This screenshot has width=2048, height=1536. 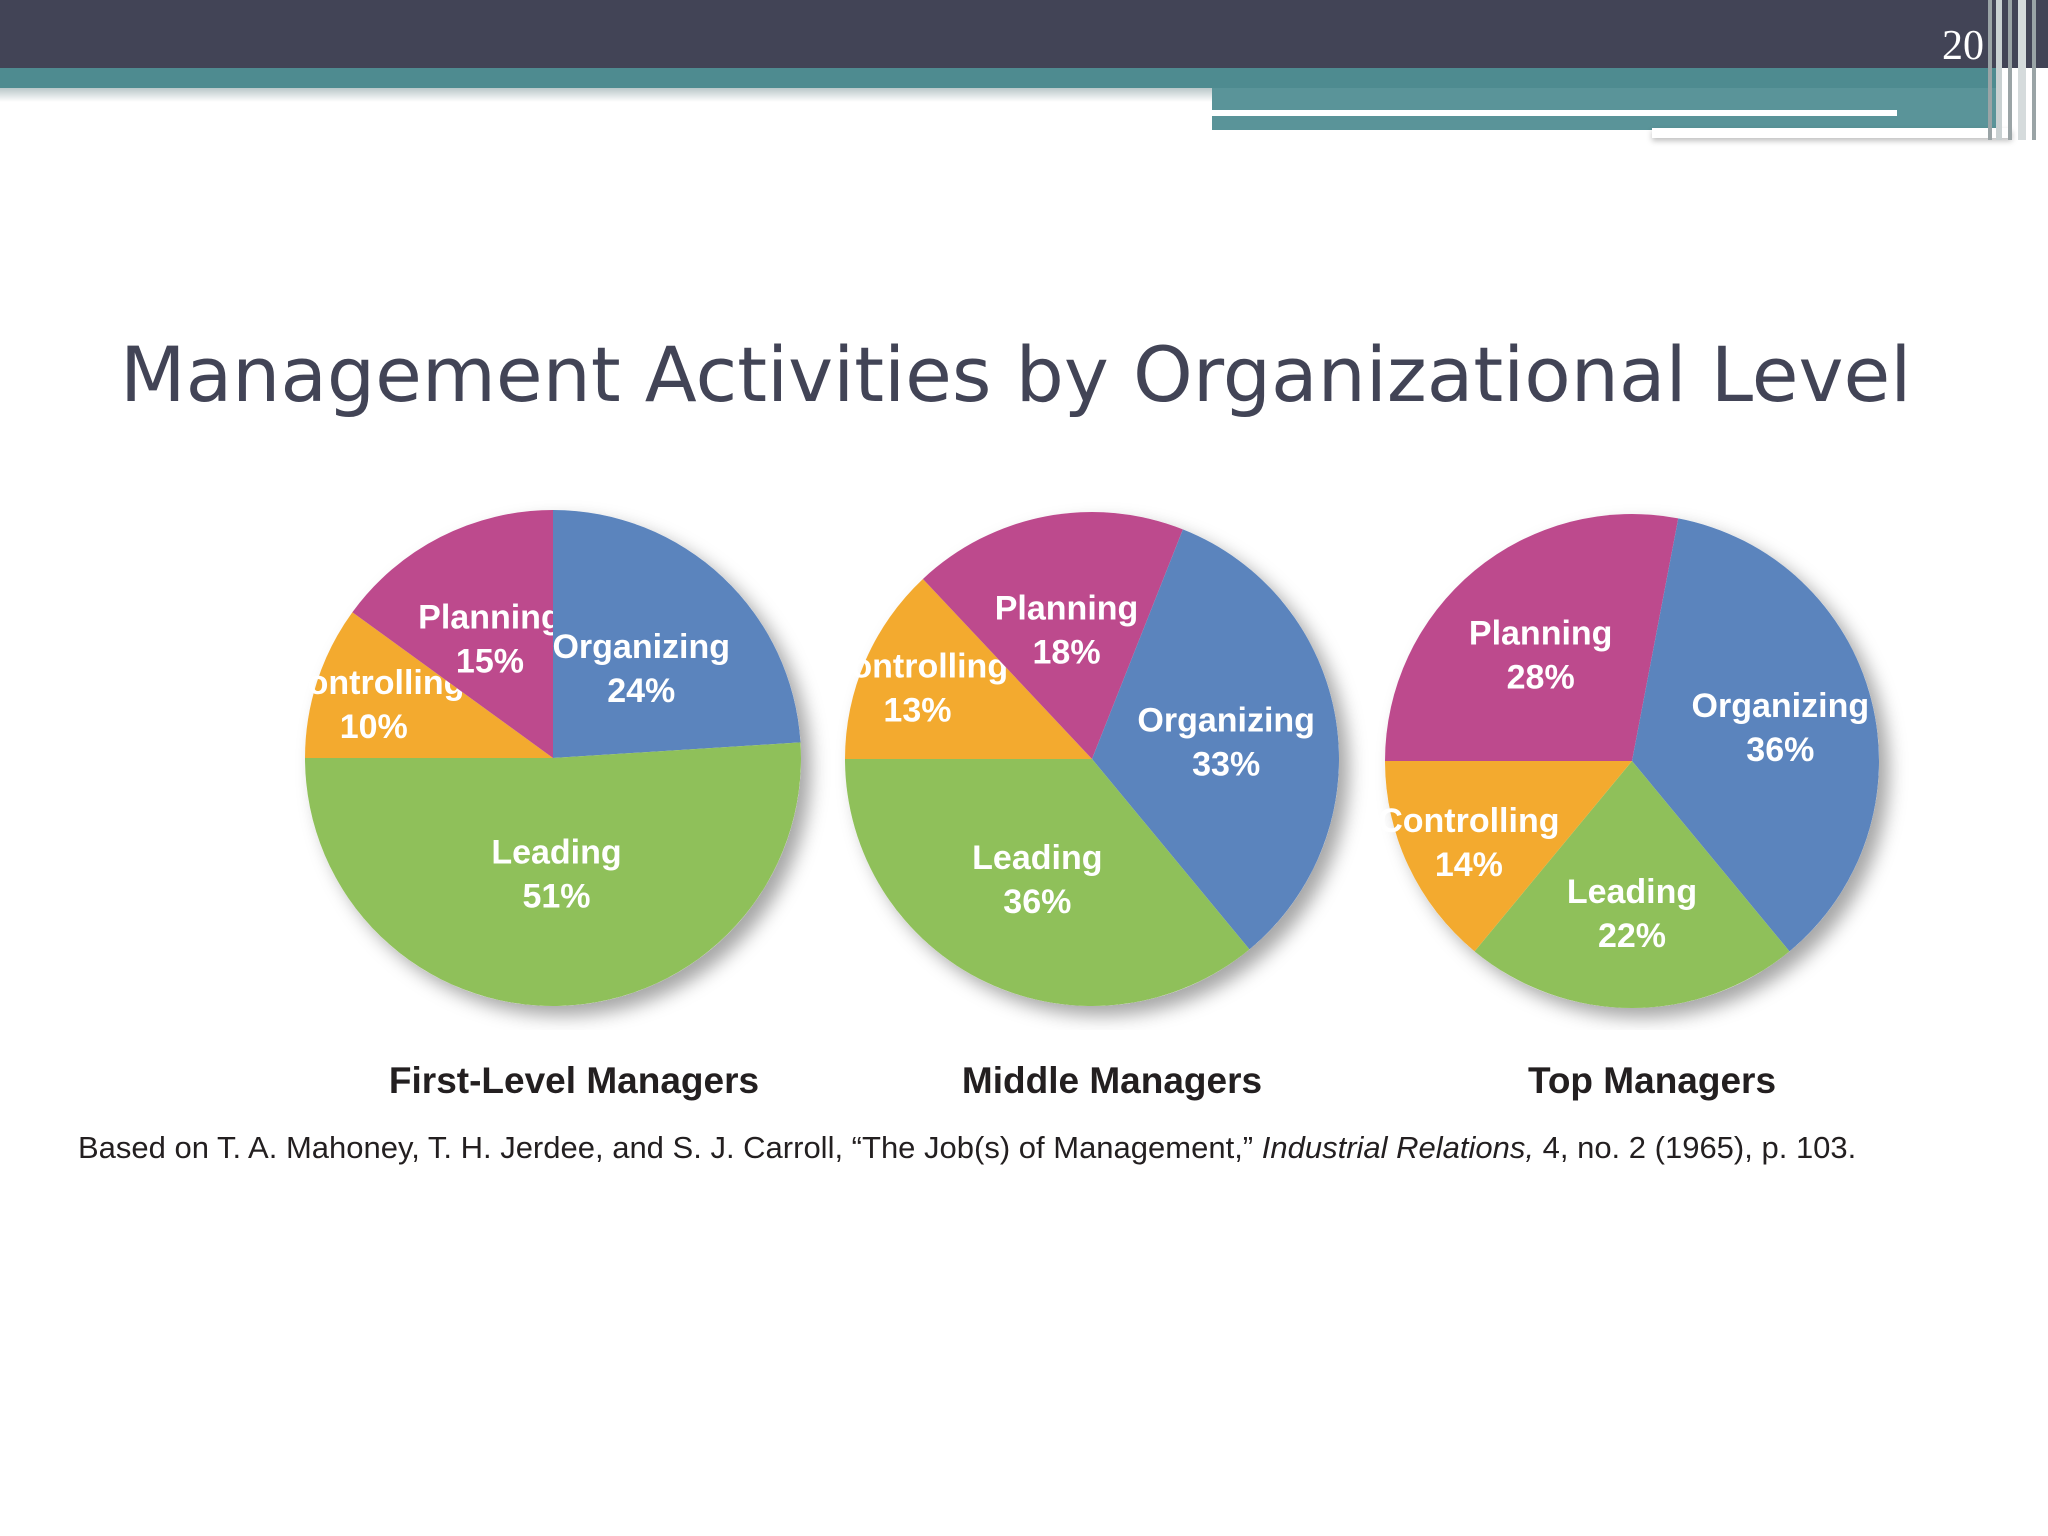 What do you see at coordinates (1652, 1080) in the screenshot?
I see `pie-title-top: Top Managers` at bounding box center [1652, 1080].